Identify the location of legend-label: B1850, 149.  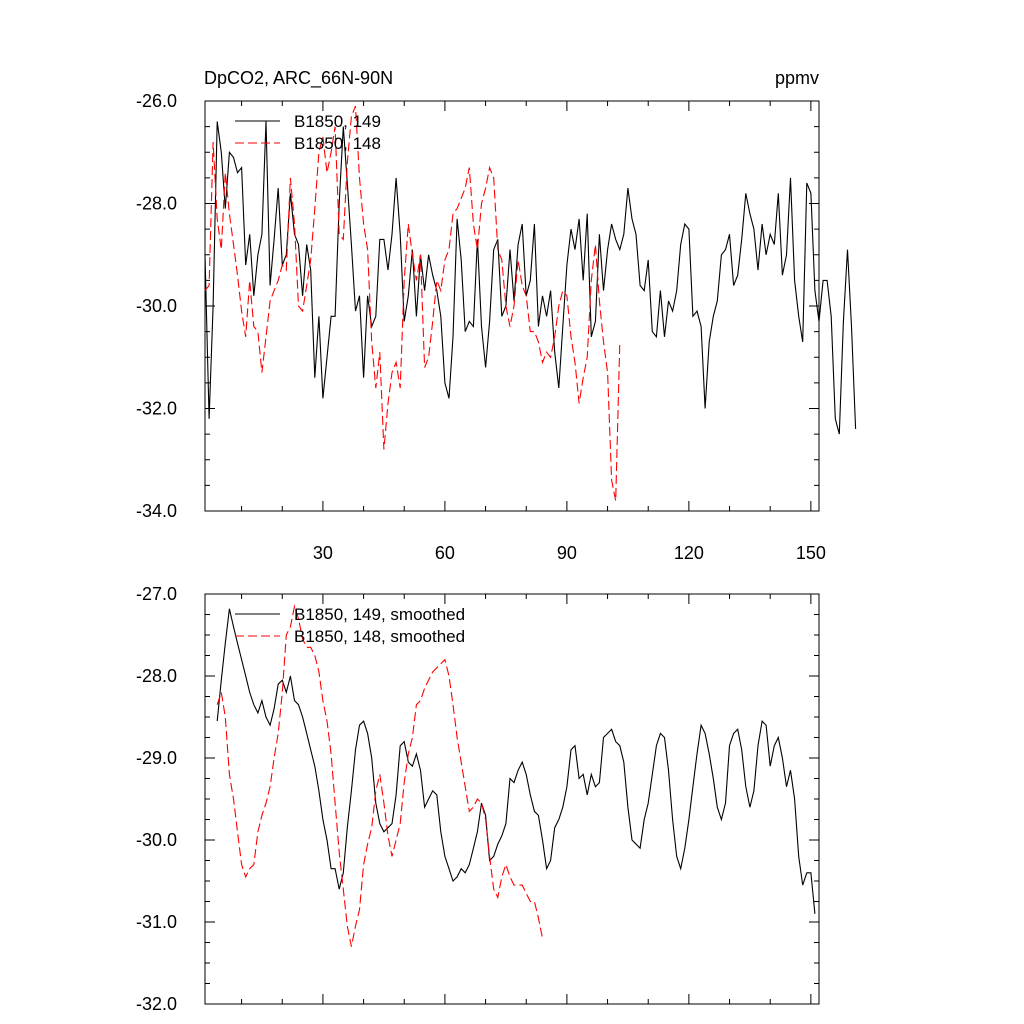
(337, 121).